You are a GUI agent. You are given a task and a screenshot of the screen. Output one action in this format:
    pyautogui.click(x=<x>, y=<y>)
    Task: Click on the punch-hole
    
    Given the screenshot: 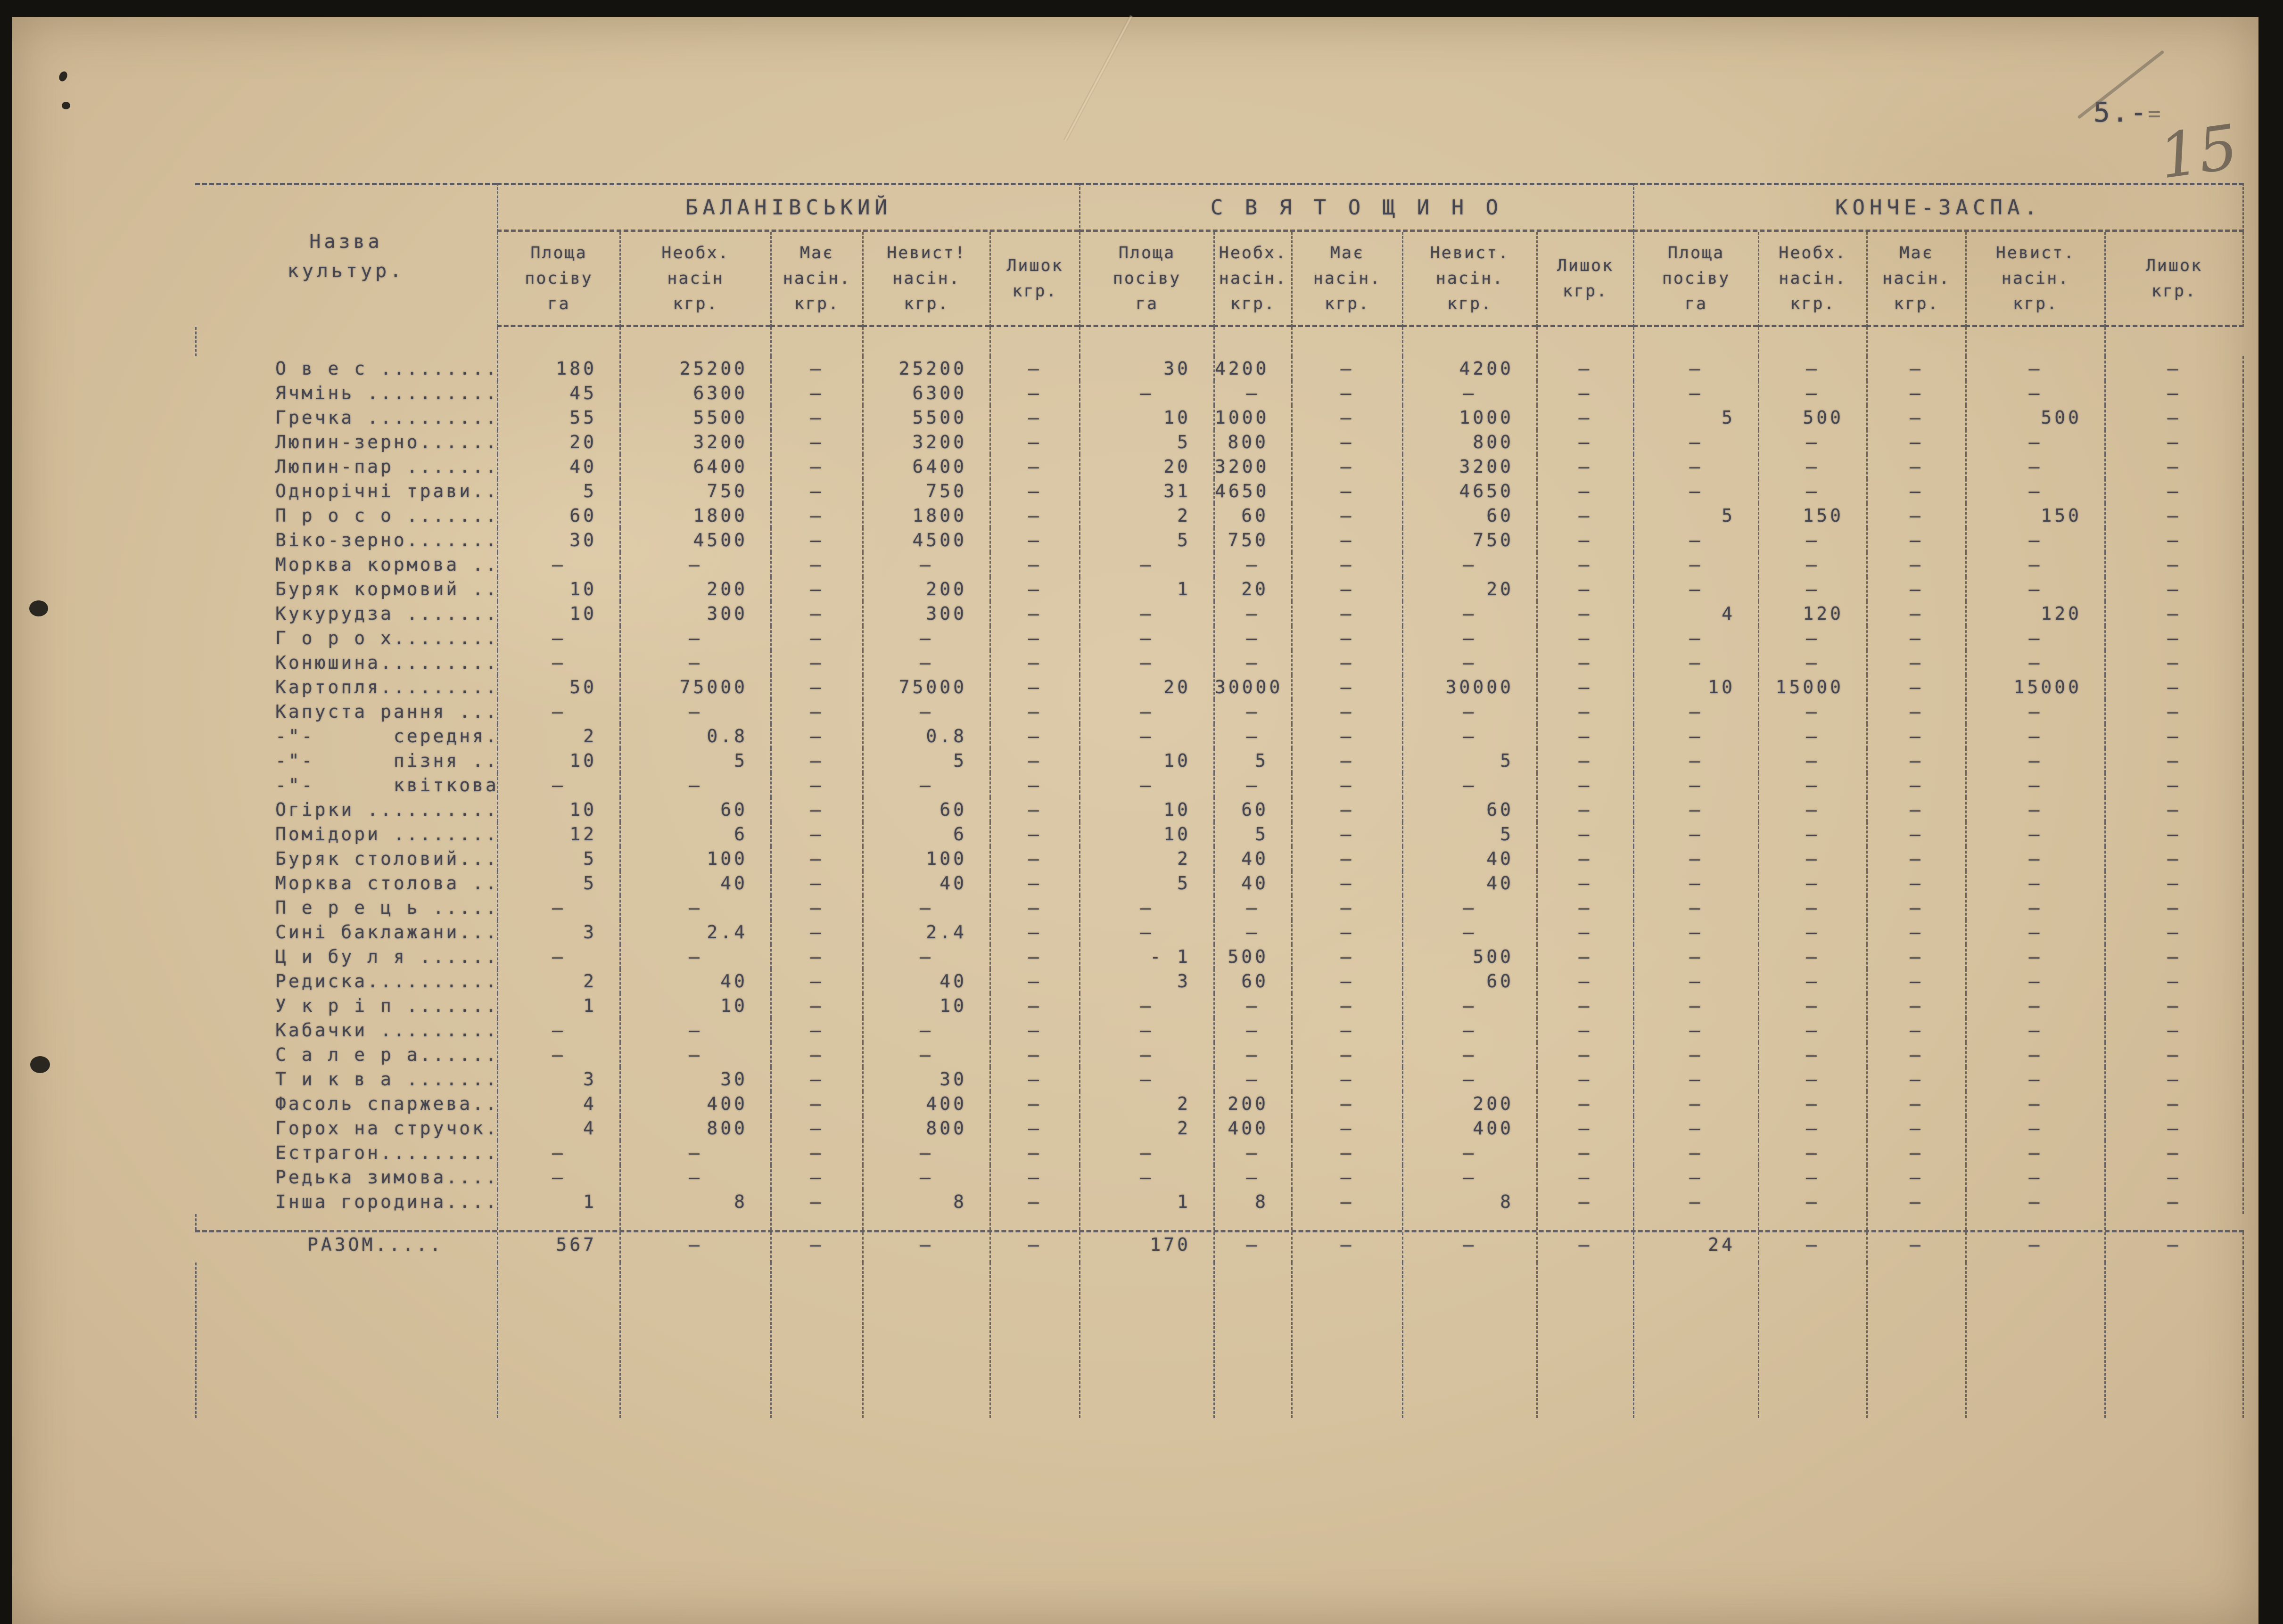 What is the action you would take?
    pyautogui.click(x=40, y=1064)
    